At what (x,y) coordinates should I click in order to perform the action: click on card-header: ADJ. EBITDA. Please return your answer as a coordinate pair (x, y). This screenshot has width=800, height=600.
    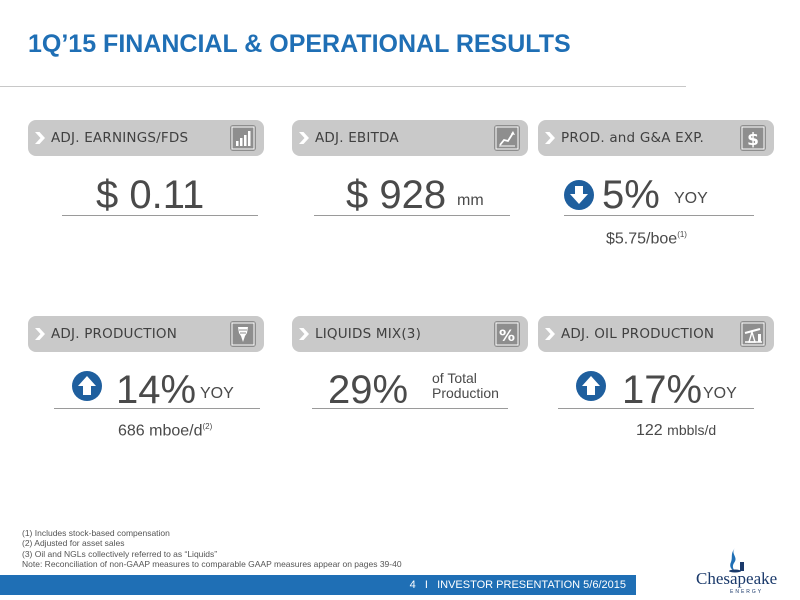
    Looking at the image, I should click on (410, 138).